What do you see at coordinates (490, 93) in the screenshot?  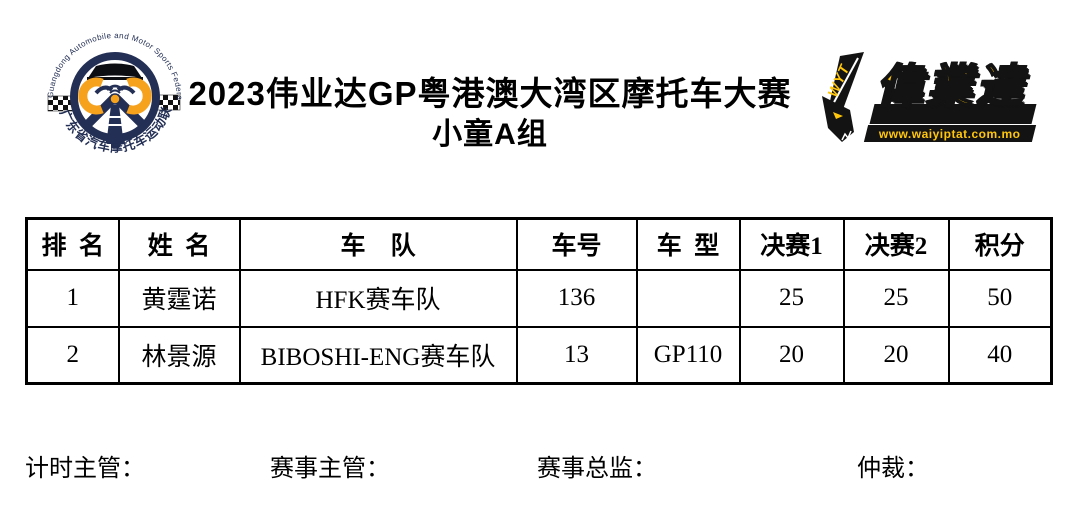 I see `event-title: 2023伟业达GP粤港澳大湾区摩托车大赛` at bounding box center [490, 93].